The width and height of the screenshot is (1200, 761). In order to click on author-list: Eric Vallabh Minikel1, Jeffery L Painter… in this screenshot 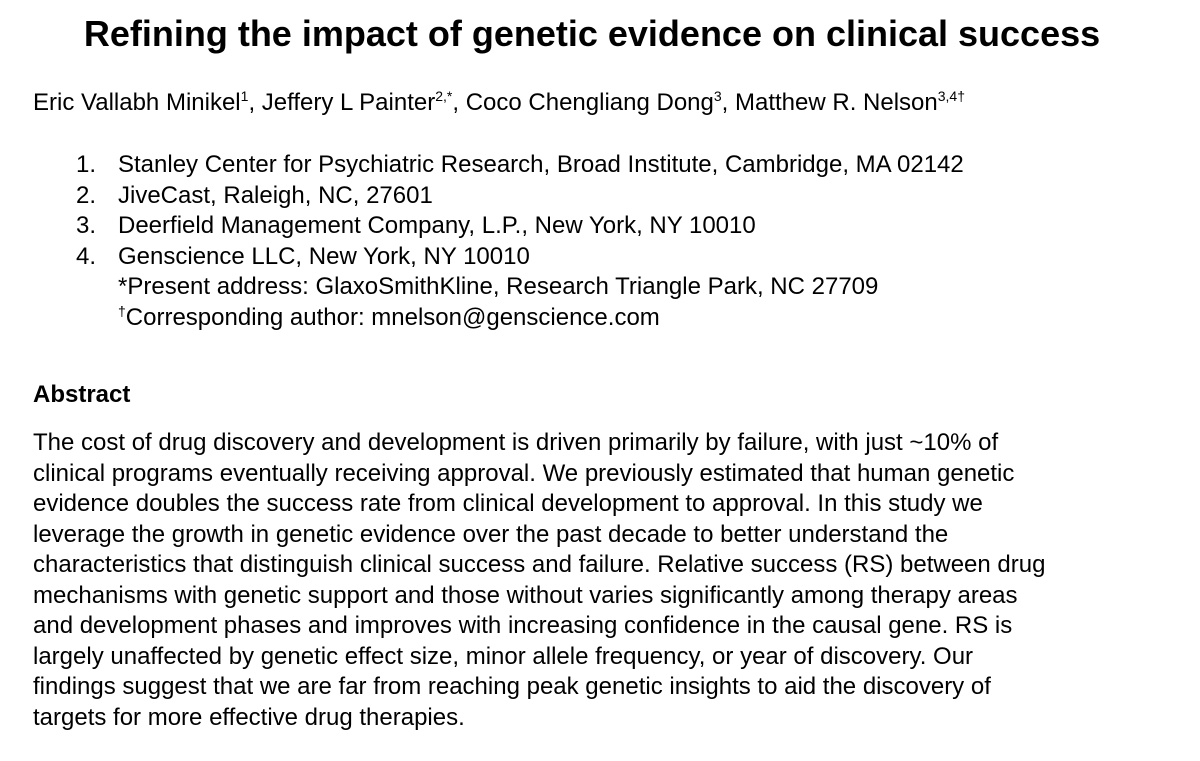, I will do `click(499, 103)`.